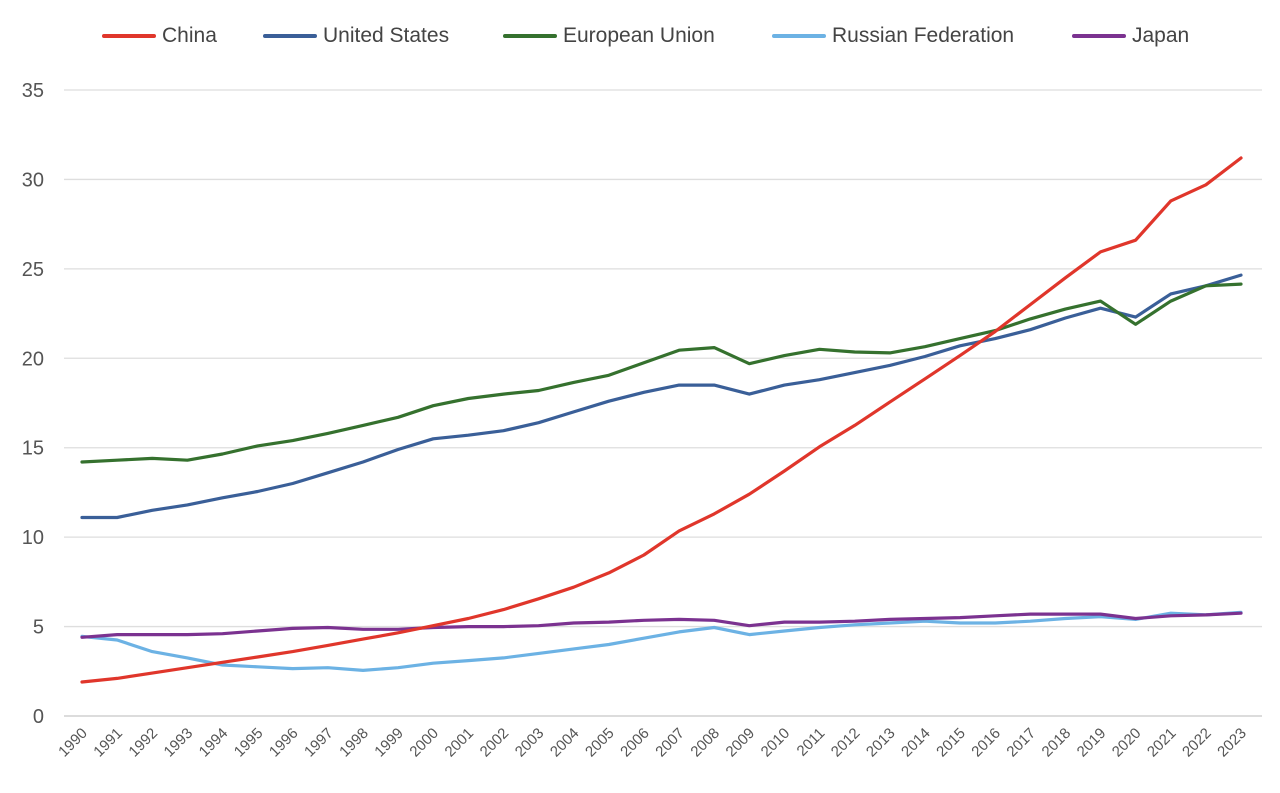 This screenshot has height=793, width=1280. What do you see at coordinates (1127, 743) in the screenshot?
I see `x-tick-label: 2020` at bounding box center [1127, 743].